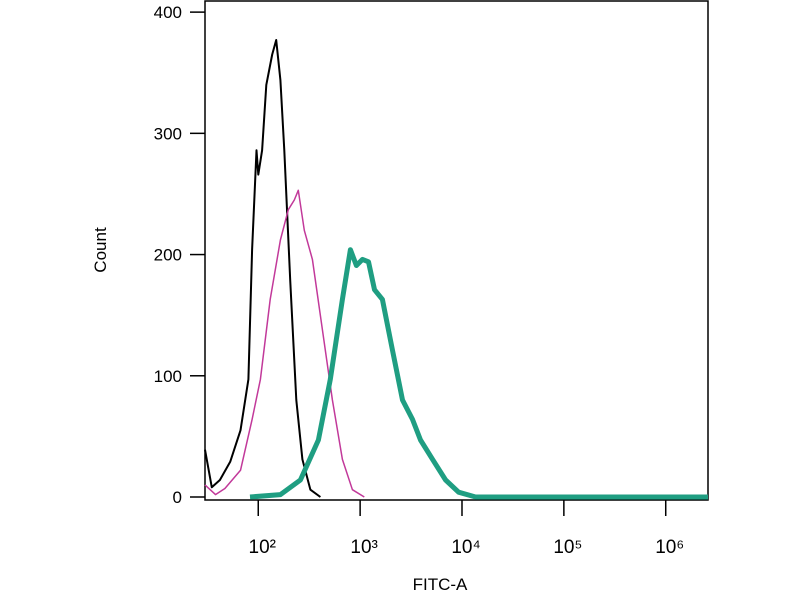 This screenshot has width=800, height=600. What do you see at coordinates (168, 12) in the screenshot?
I see `y-tick-label: 400` at bounding box center [168, 12].